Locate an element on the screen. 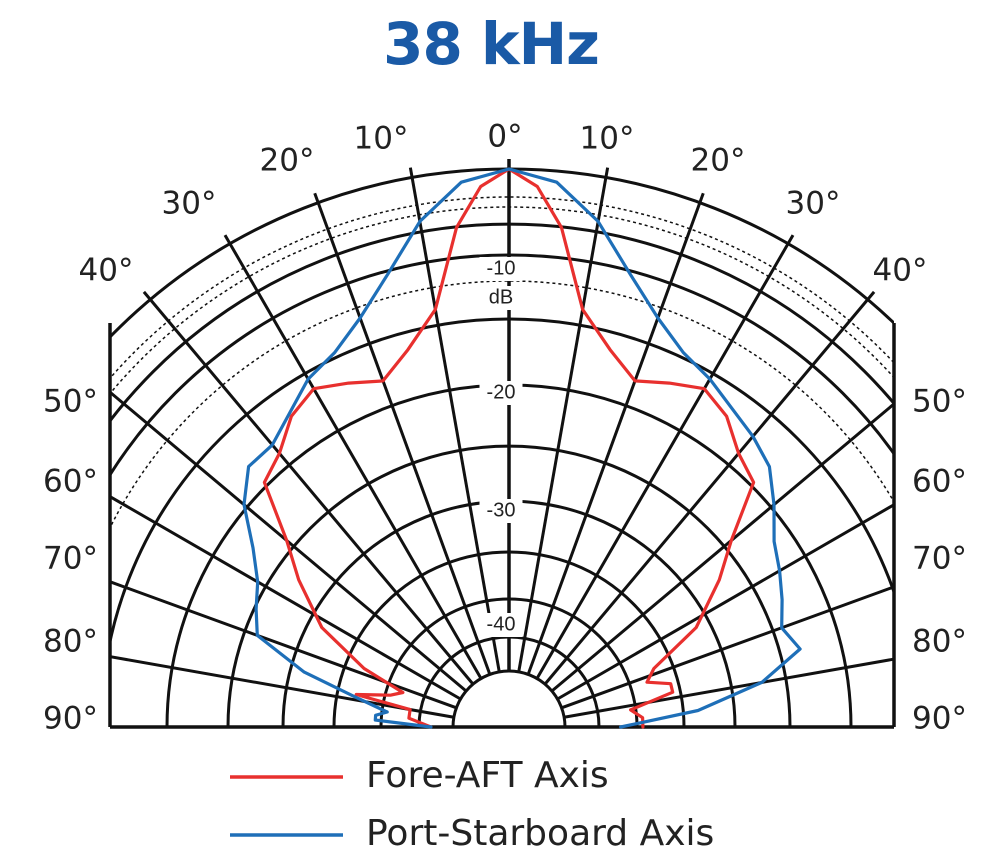 This screenshot has width=982, height=858. legend-label-1: Port-Starboard Axis is located at coordinates (540, 833).